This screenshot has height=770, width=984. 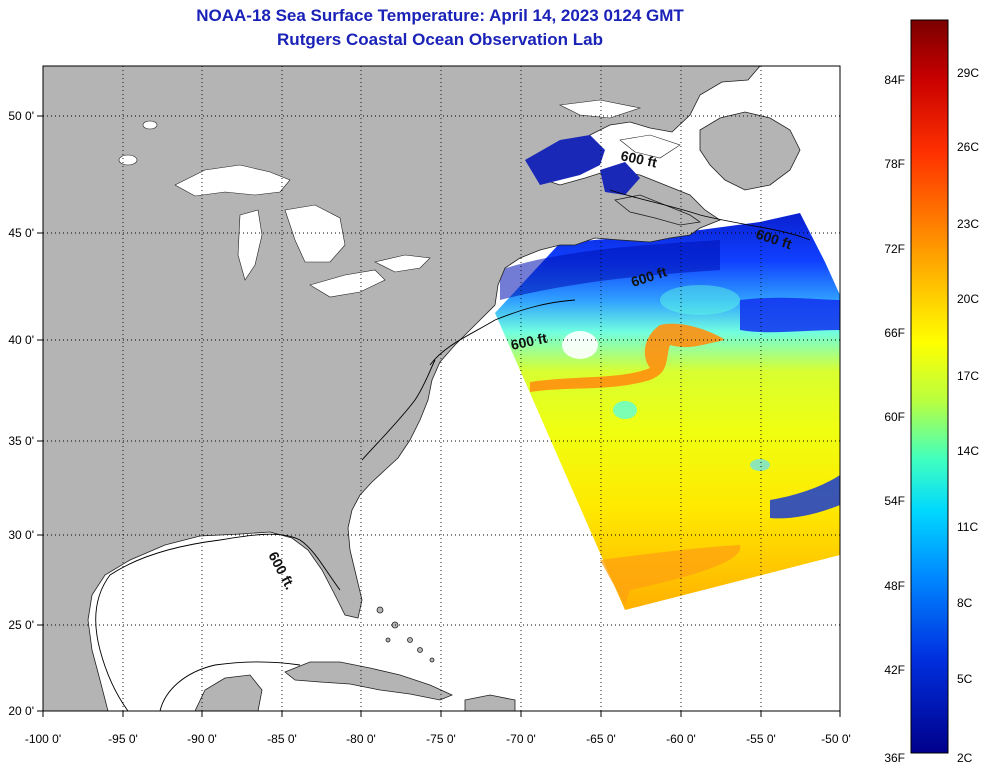 I want to click on colorbar-c-label: 29C, so click(x=968, y=73).